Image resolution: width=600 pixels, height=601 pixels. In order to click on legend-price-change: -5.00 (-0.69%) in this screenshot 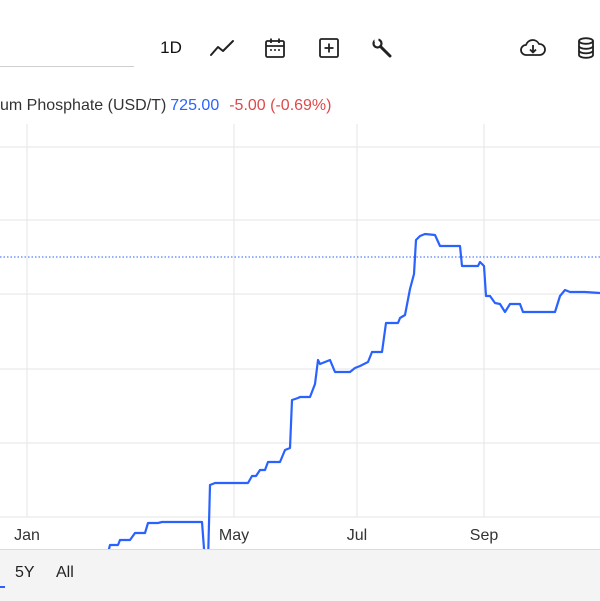, I will do `click(280, 105)`.